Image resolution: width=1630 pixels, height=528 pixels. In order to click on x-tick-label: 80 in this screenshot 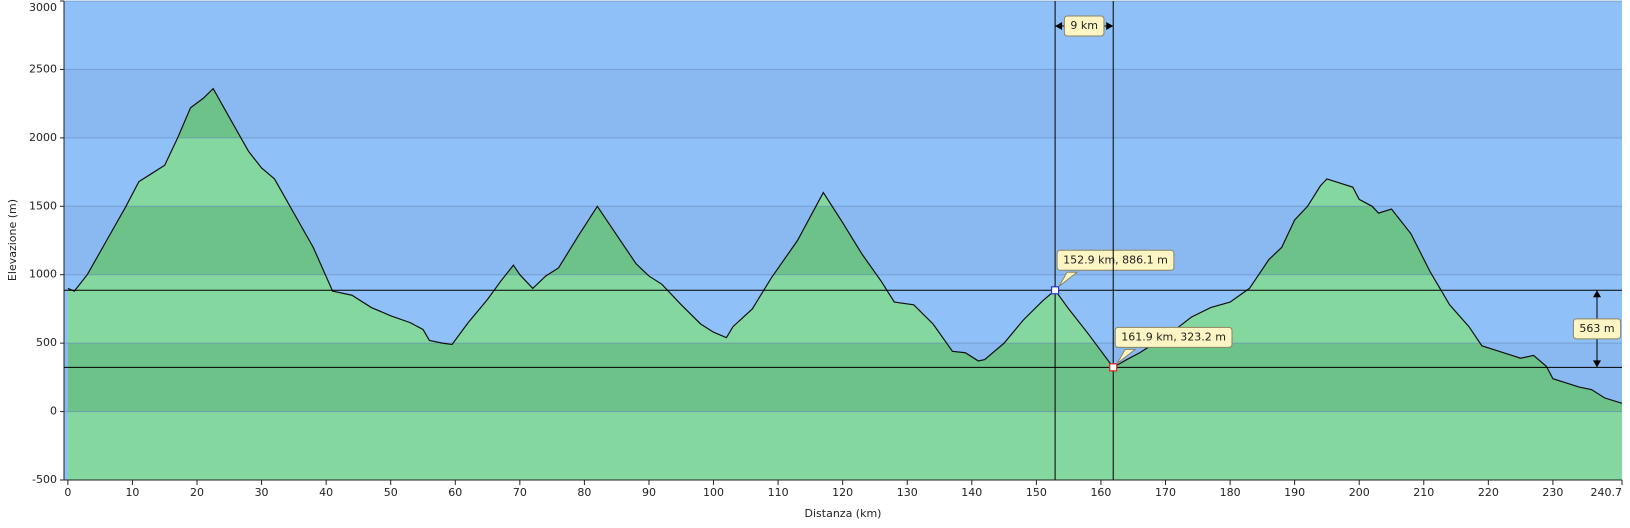, I will do `click(584, 492)`.